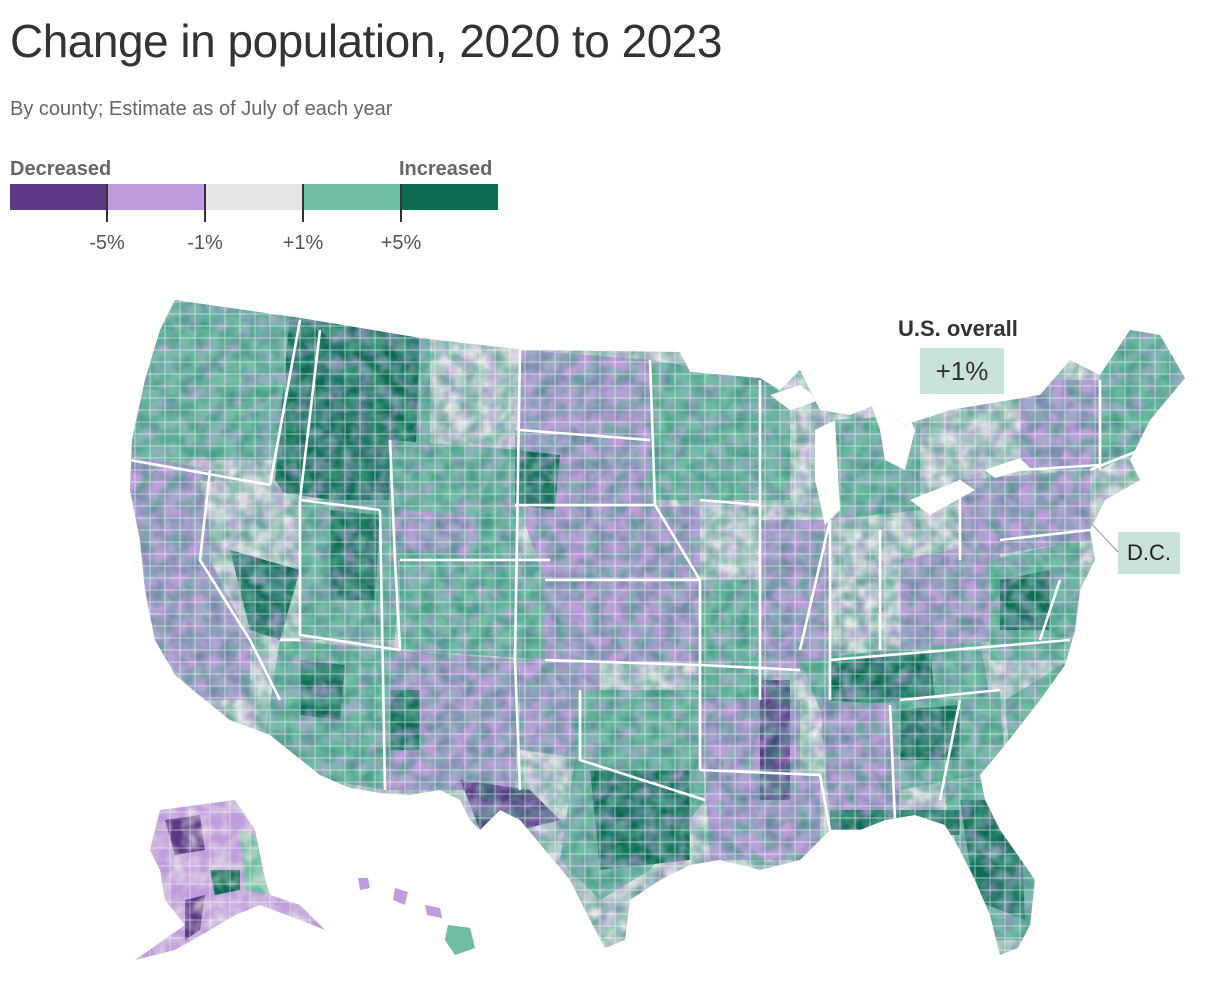 The image size is (1220, 986). I want to click on legend-tick-label: -1%, so click(205, 243).